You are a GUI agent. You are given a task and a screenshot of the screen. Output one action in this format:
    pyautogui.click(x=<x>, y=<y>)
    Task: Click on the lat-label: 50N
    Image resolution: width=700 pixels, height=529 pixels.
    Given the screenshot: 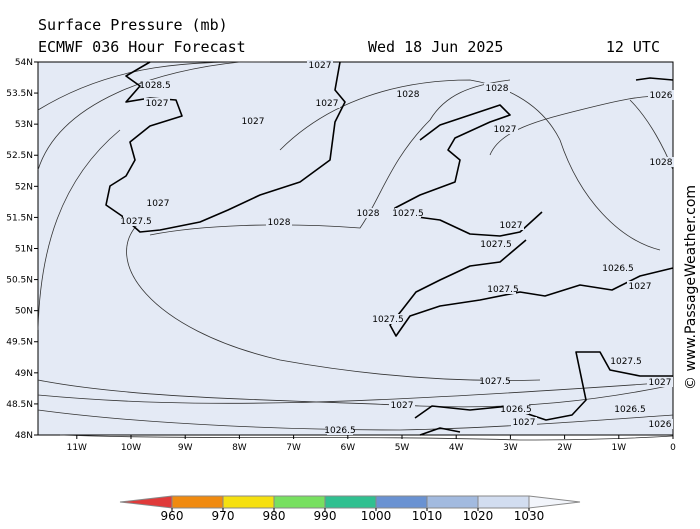 What is the action you would take?
    pyautogui.click(x=24, y=312)
    